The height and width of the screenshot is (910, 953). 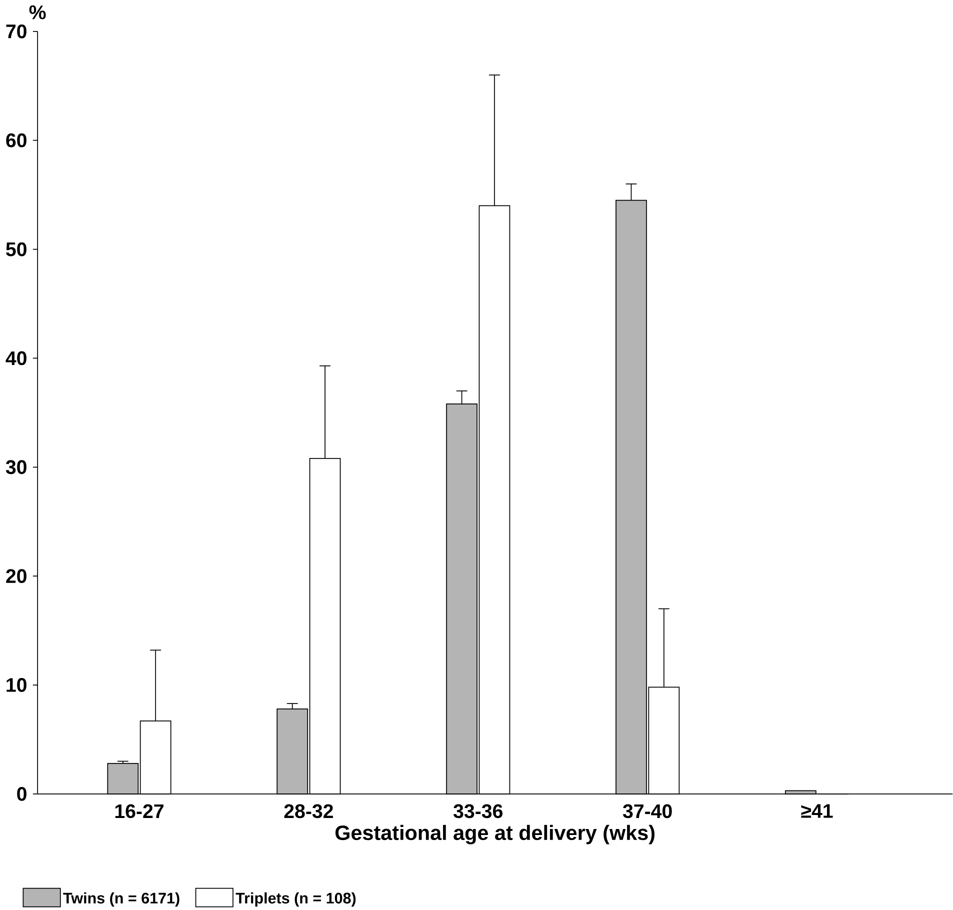 I want to click on x-tick-label: 16-27, so click(x=139, y=811).